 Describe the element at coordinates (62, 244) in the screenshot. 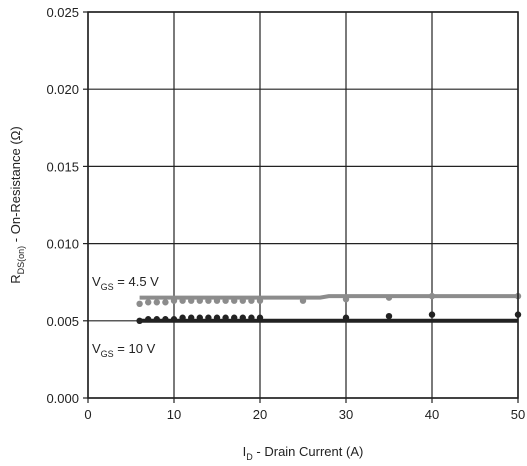

I see `y-tick-label: 0.010` at that location.